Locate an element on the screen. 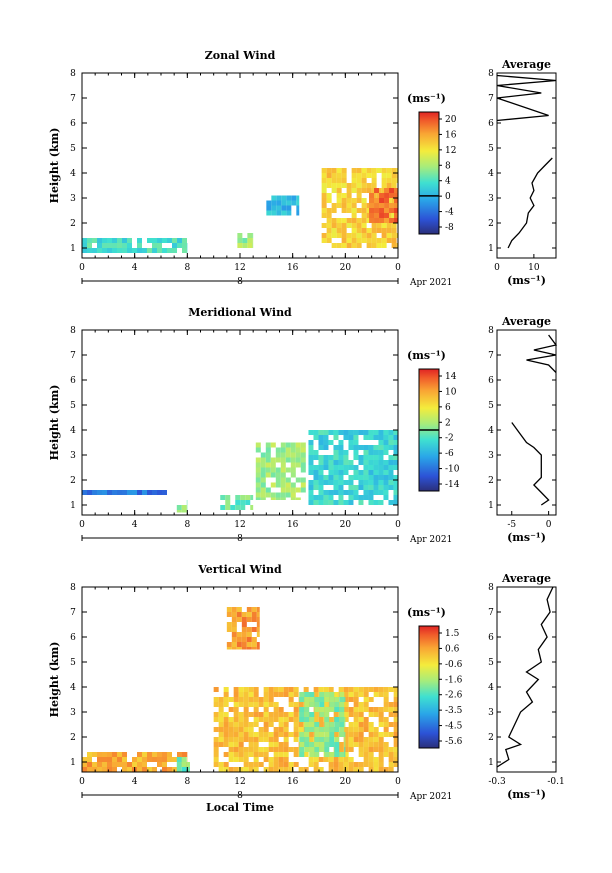 Image resolution: width=612 pixels, height=873 pixels. colorbar-tick-label: 20 is located at coordinates (451, 120).